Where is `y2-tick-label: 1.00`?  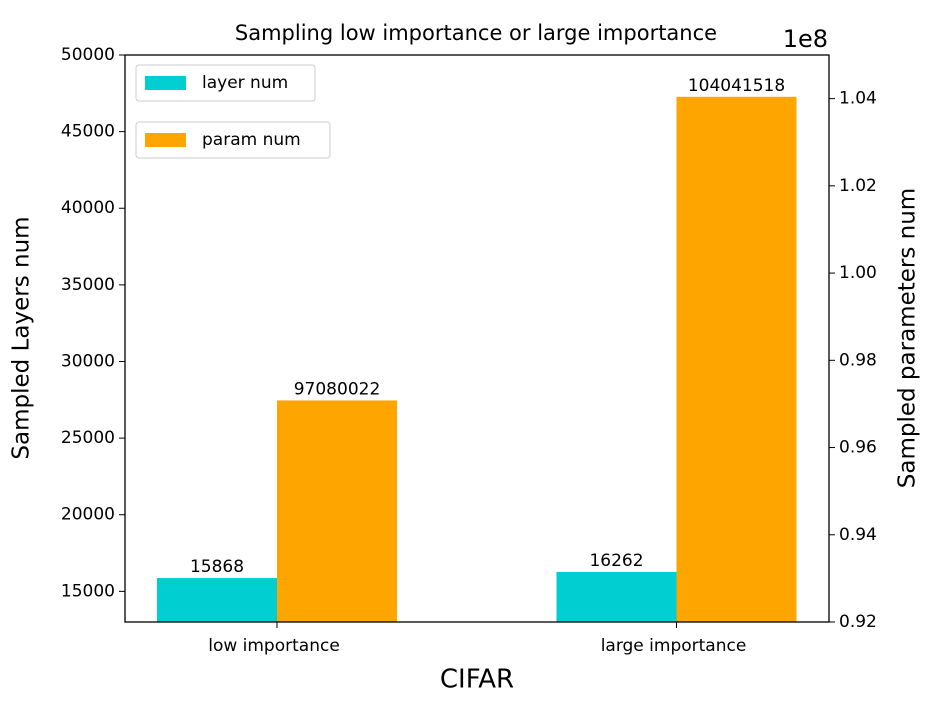 y2-tick-label: 1.00 is located at coordinates (858, 273).